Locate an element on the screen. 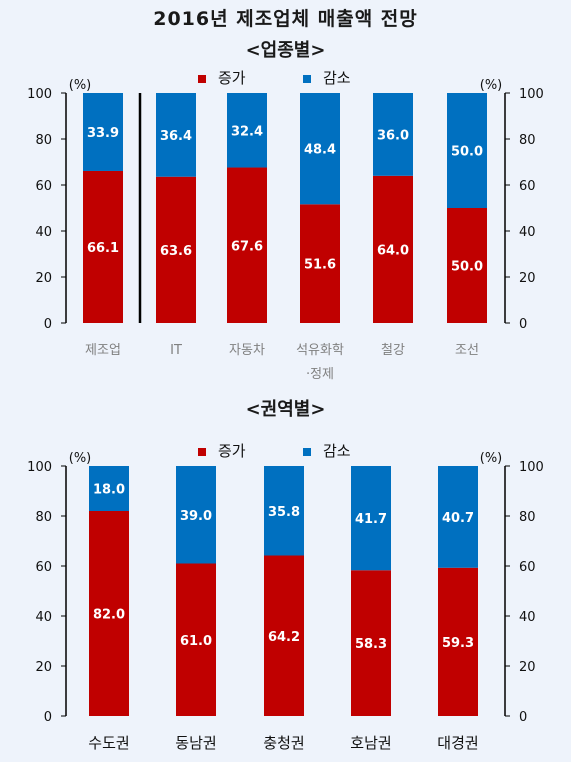 The height and width of the screenshot is (762, 571). industry-subtitle: <업종별> is located at coordinates (285, 50).